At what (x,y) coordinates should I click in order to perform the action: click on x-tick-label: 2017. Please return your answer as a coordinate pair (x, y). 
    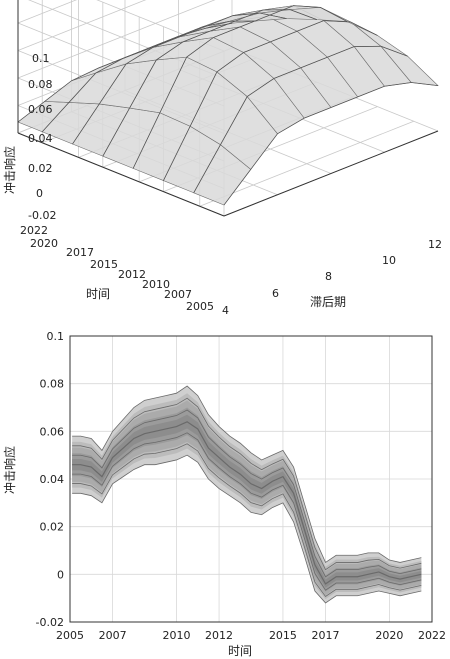
    Looking at the image, I should click on (326, 635).